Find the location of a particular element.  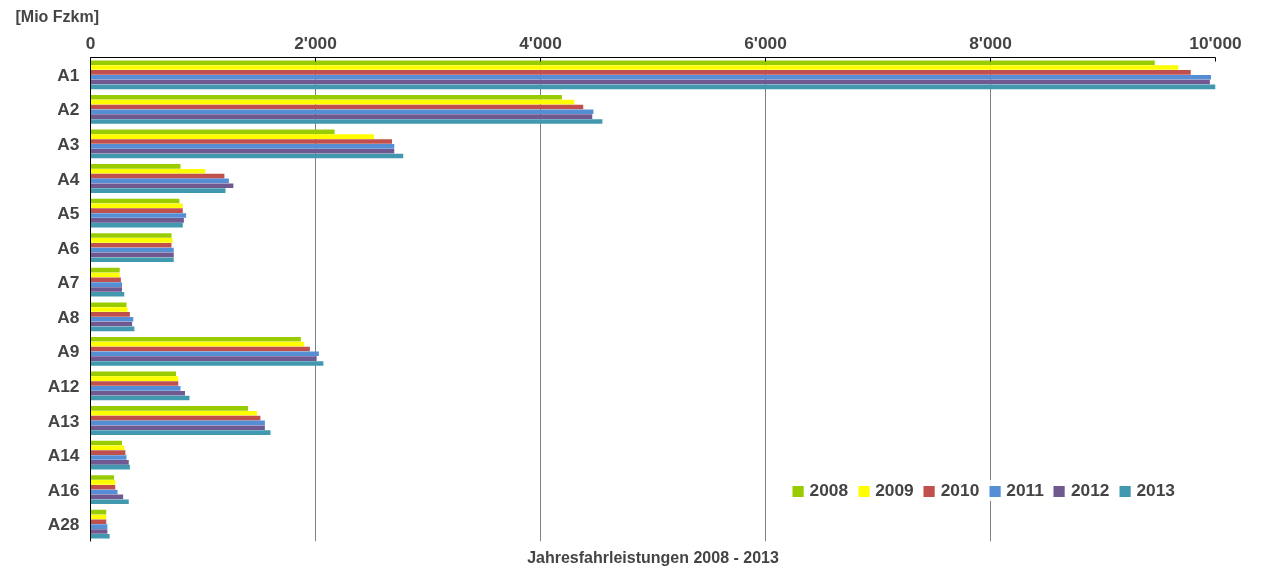

y-tick-label: A12 is located at coordinates (63, 385).